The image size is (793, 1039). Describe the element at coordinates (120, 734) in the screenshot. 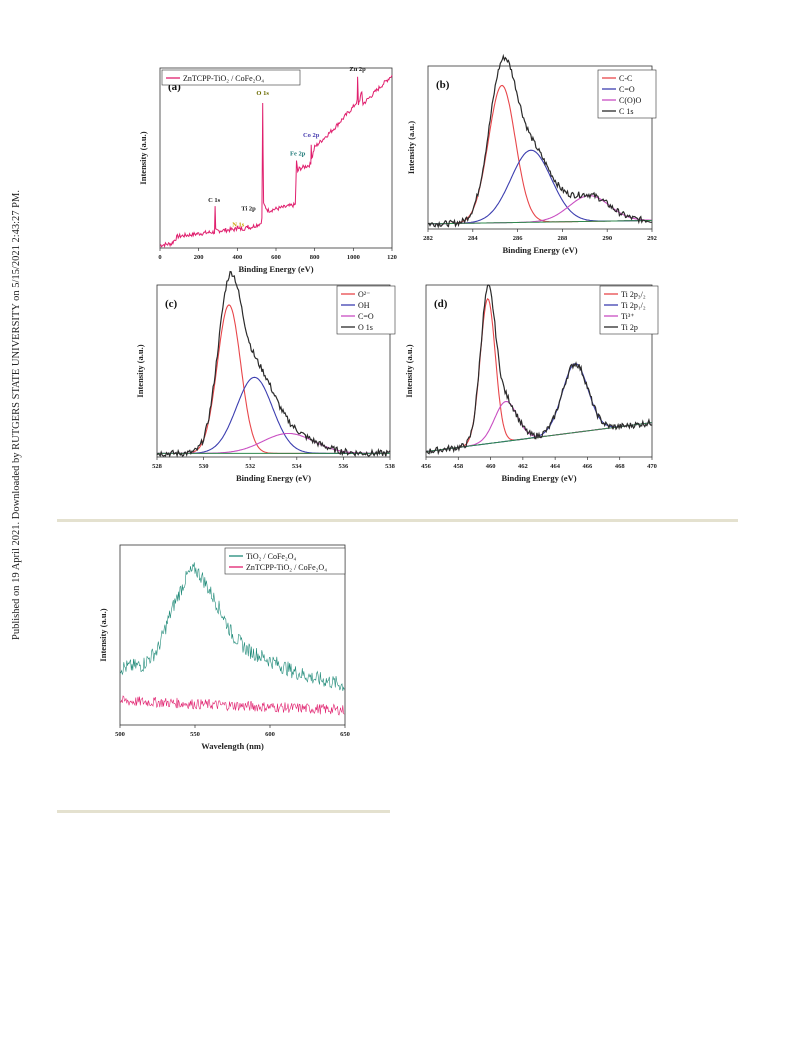

I see `x-tick-label: 500` at that location.